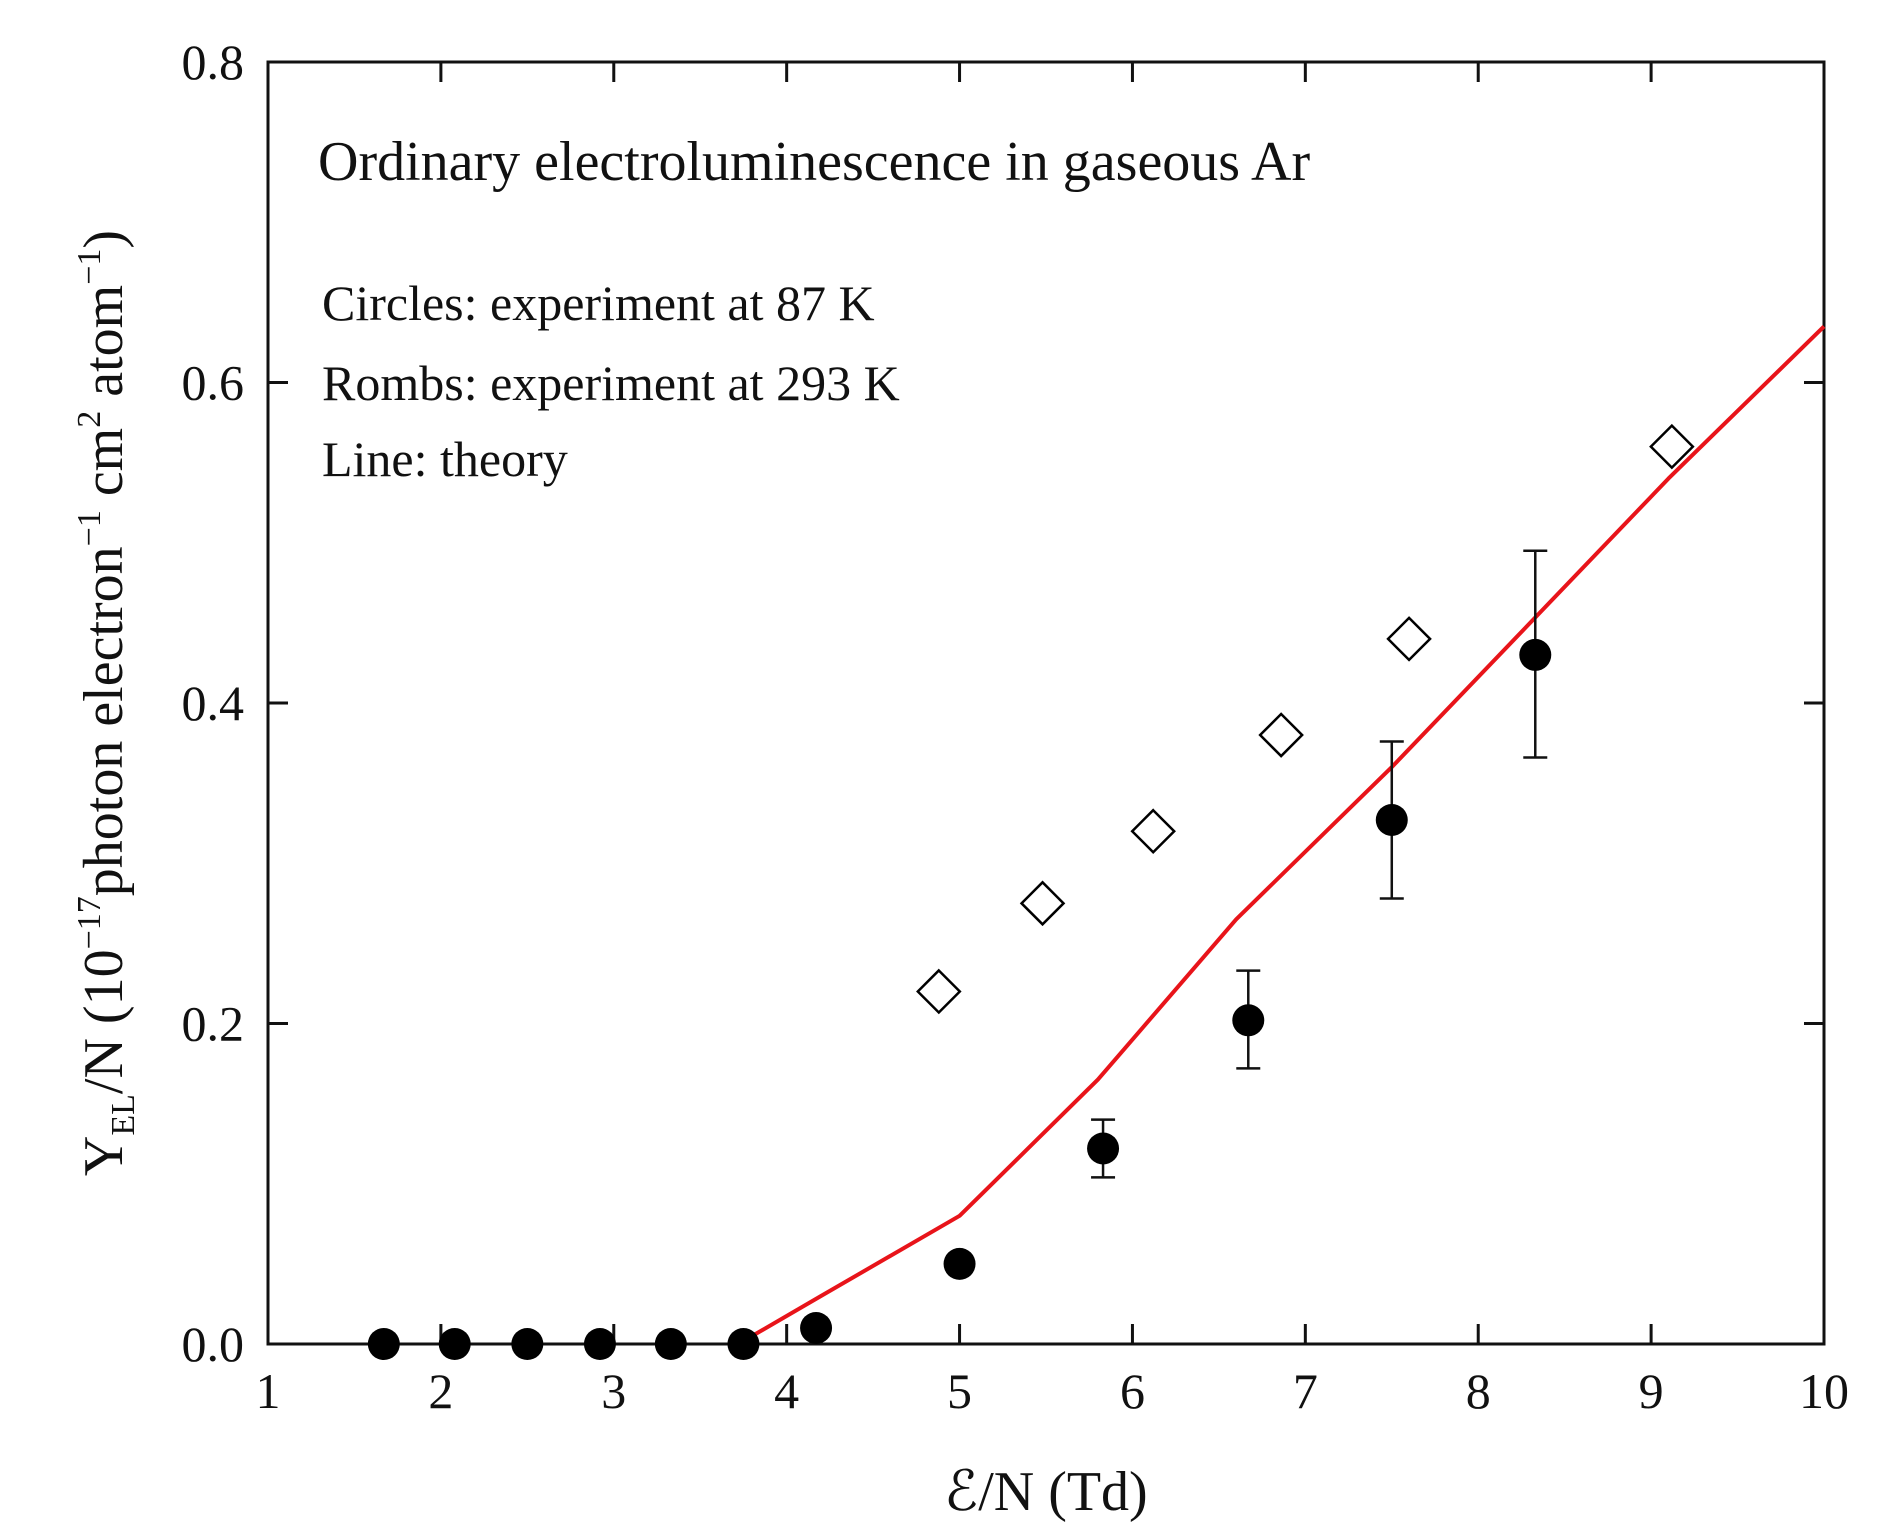 The height and width of the screenshot is (1536, 1884). I want to click on x-axis-title: ℰ/N (Td), so click(1045, 1492).